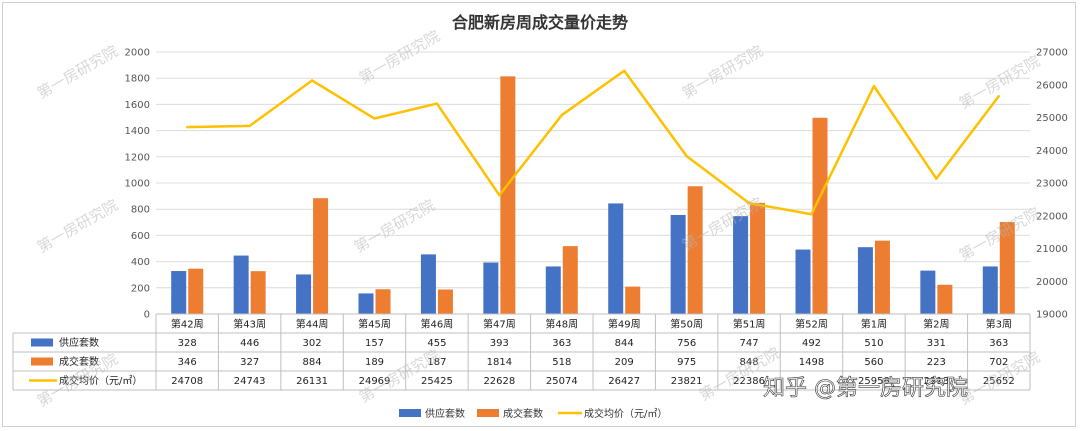  I want to click on y-left-tick-label: 200, so click(140, 288).